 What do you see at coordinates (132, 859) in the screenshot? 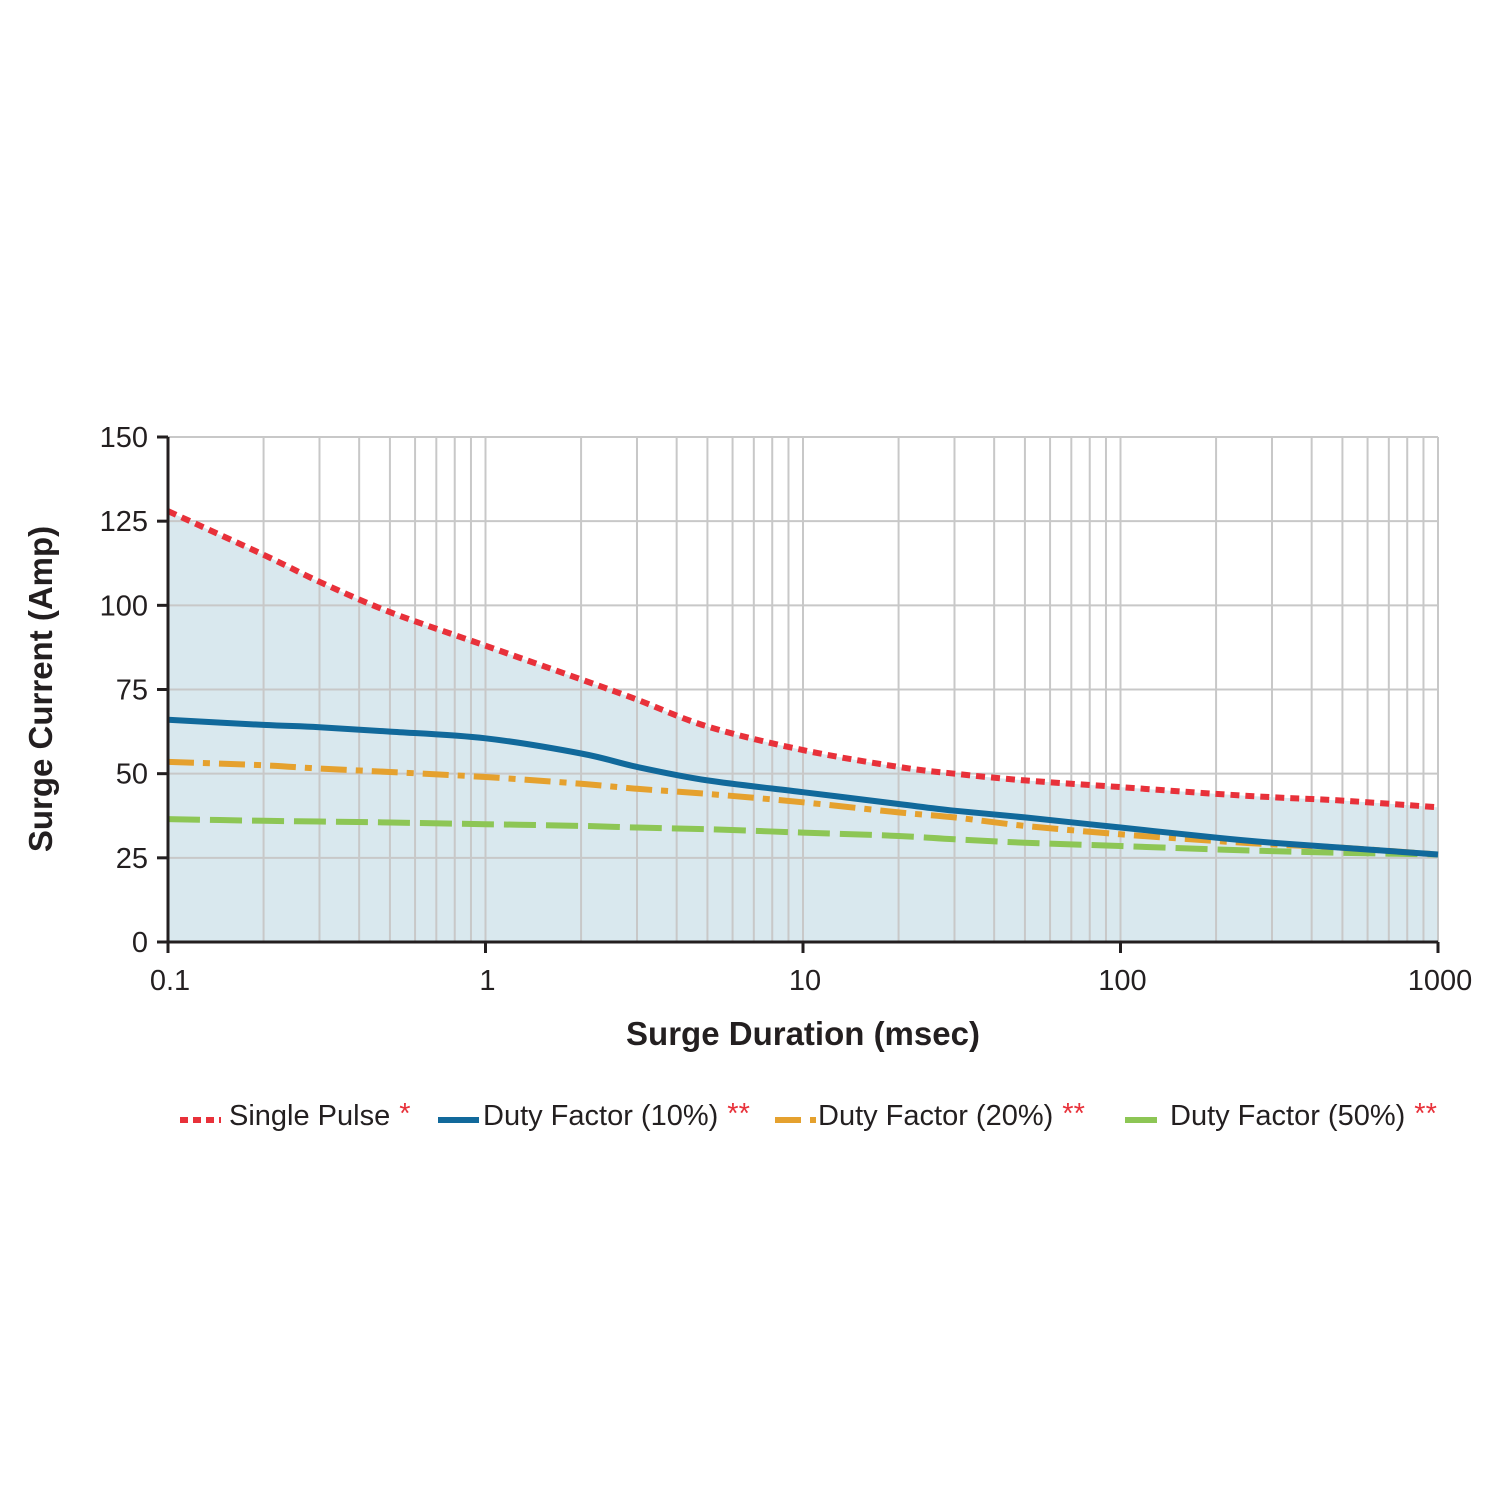
I see `y-tick-label: 25` at bounding box center [132, 859].